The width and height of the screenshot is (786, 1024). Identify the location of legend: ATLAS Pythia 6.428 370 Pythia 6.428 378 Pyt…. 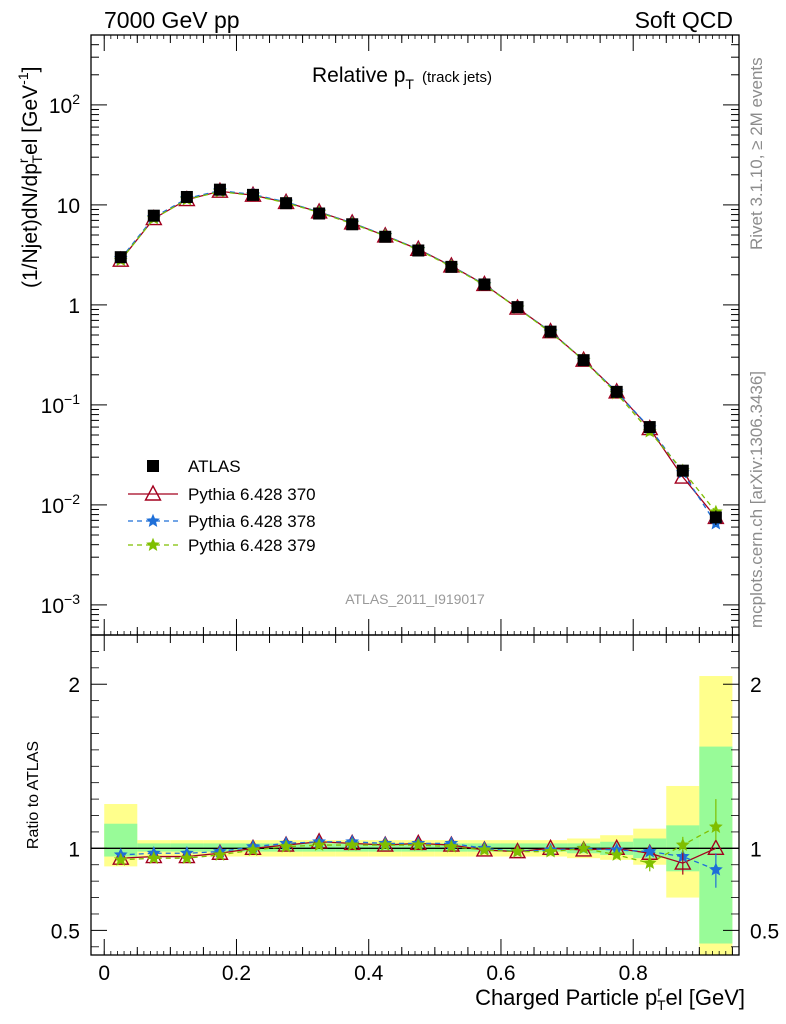
(222, 506).